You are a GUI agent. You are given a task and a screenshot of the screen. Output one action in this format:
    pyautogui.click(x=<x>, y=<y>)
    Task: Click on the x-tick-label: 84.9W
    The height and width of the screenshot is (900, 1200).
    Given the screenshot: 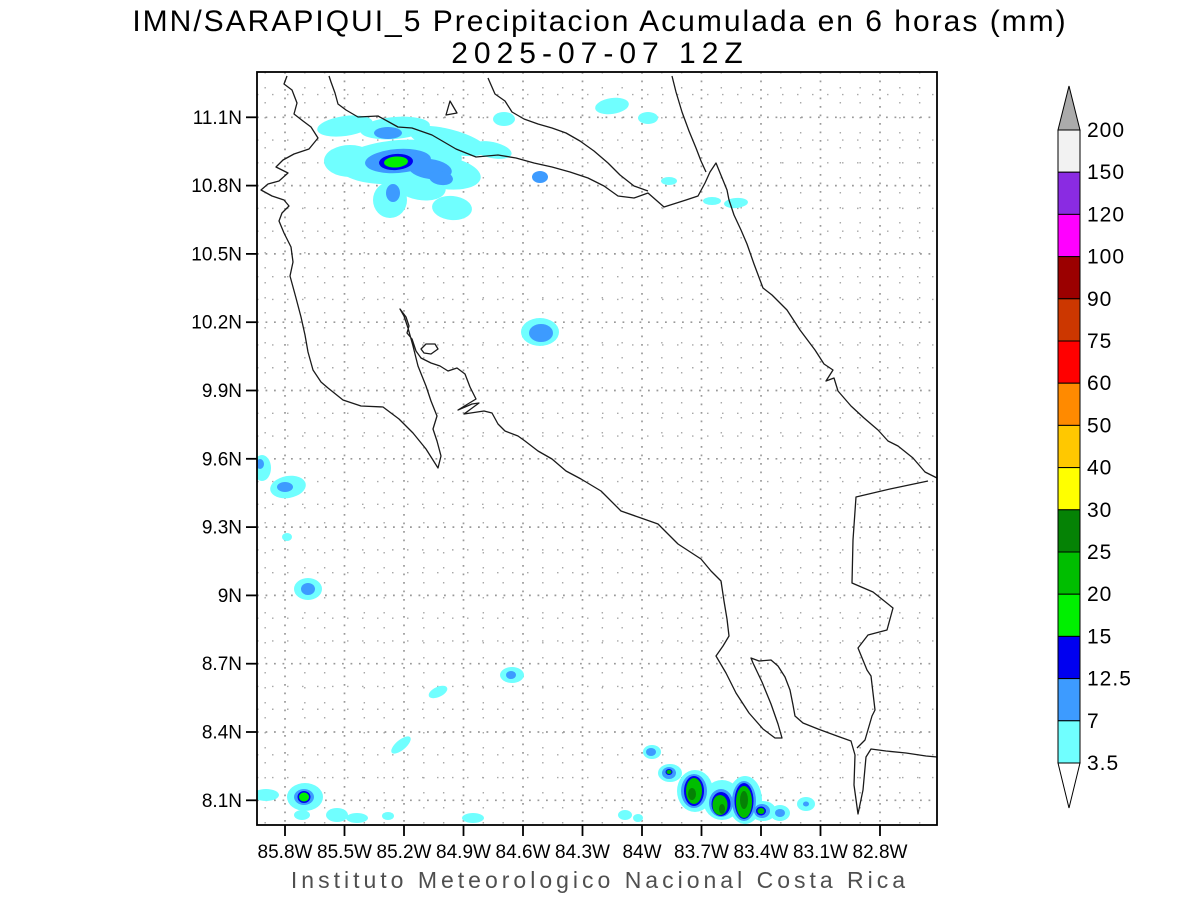 What is the action you would take?
    pyautogui.click(x=463, y=852)
    